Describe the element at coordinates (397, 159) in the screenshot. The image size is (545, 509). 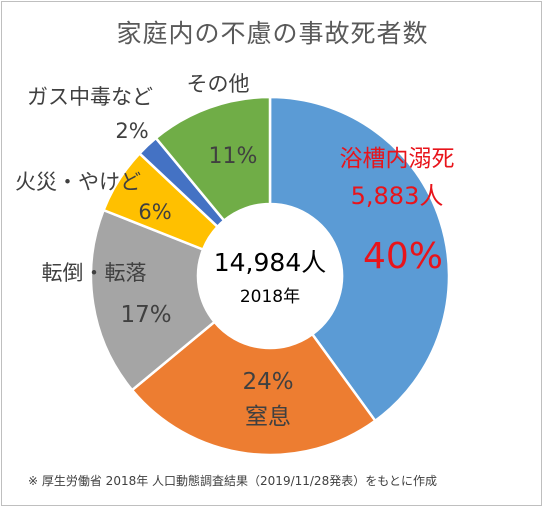
I see `label-bath-name: 浴槽内溺死` at that location.